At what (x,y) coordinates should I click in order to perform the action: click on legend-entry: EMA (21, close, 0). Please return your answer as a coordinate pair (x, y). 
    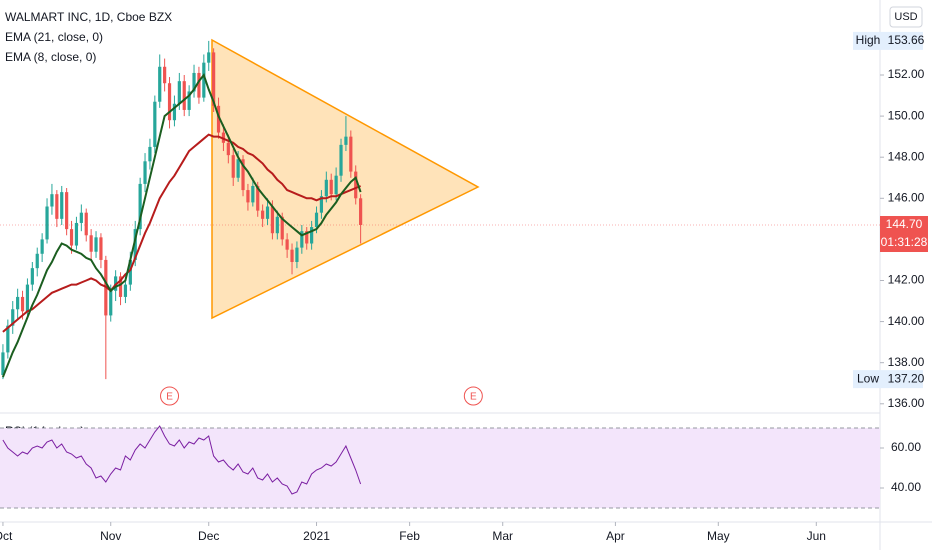
    Looking at the image, I should click on (54, 37).